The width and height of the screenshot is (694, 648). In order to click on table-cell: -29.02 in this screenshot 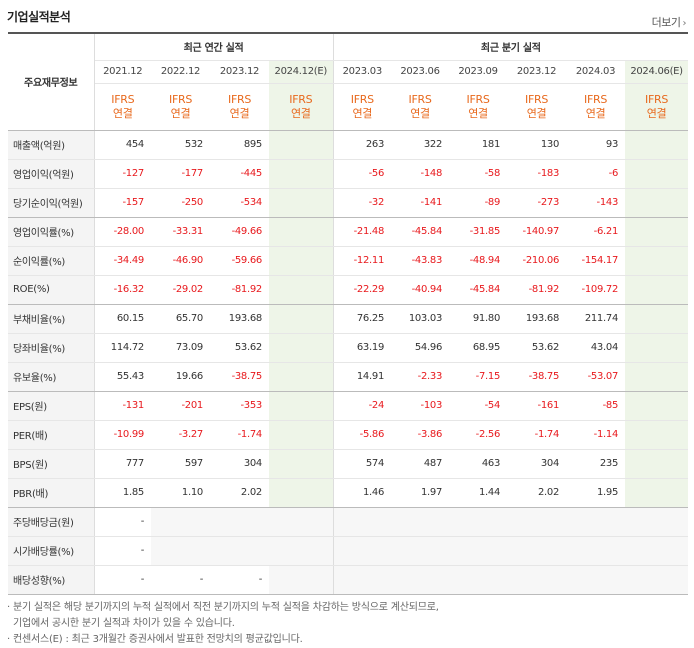, I will do `click(180, 290)`.